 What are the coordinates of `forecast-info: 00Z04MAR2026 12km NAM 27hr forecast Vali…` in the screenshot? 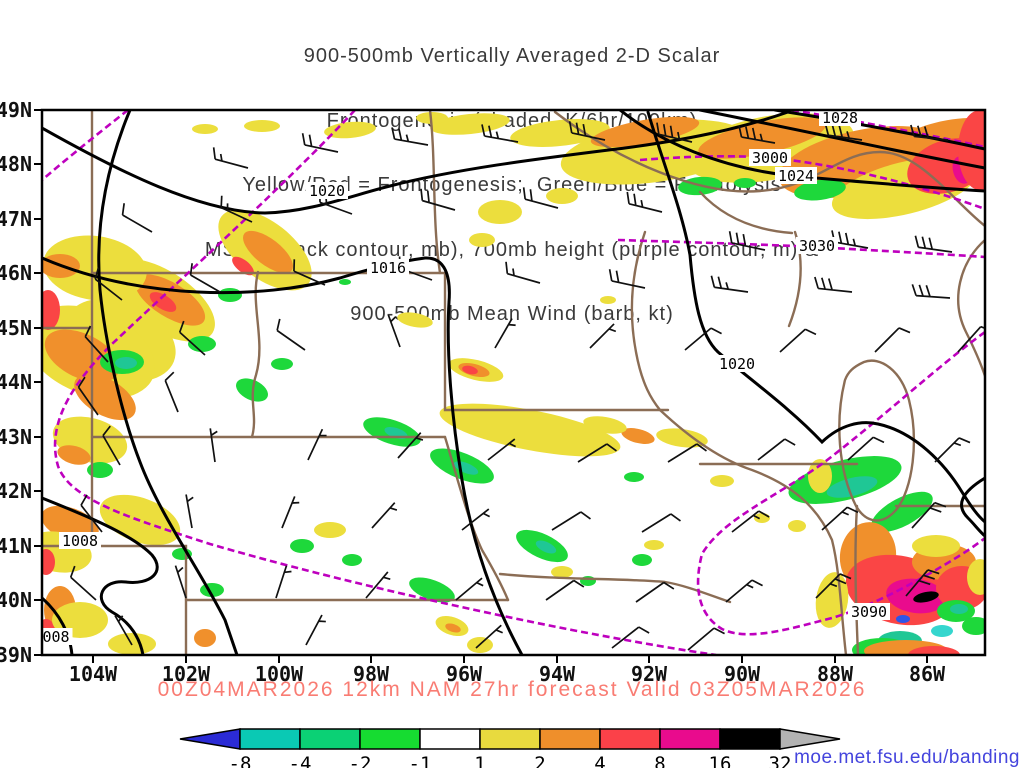 It's located at (512, 689).